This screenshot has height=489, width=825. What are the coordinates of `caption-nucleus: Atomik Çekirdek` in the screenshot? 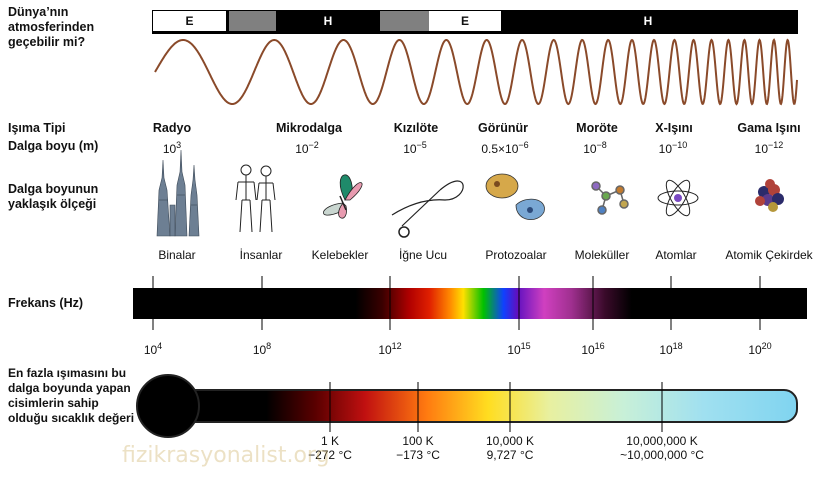 It's located at (769, 255).